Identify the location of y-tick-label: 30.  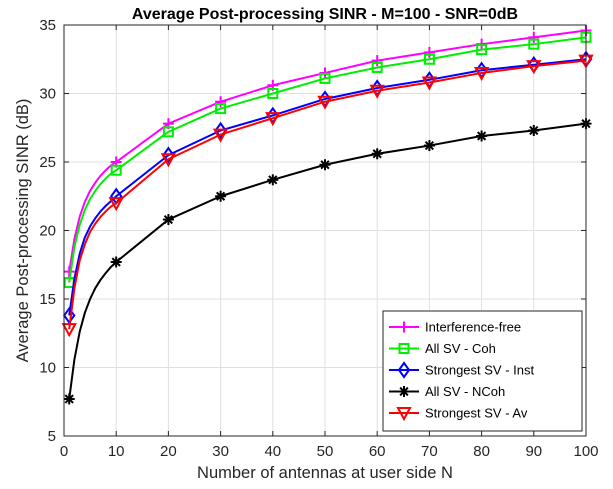
(47, 94).